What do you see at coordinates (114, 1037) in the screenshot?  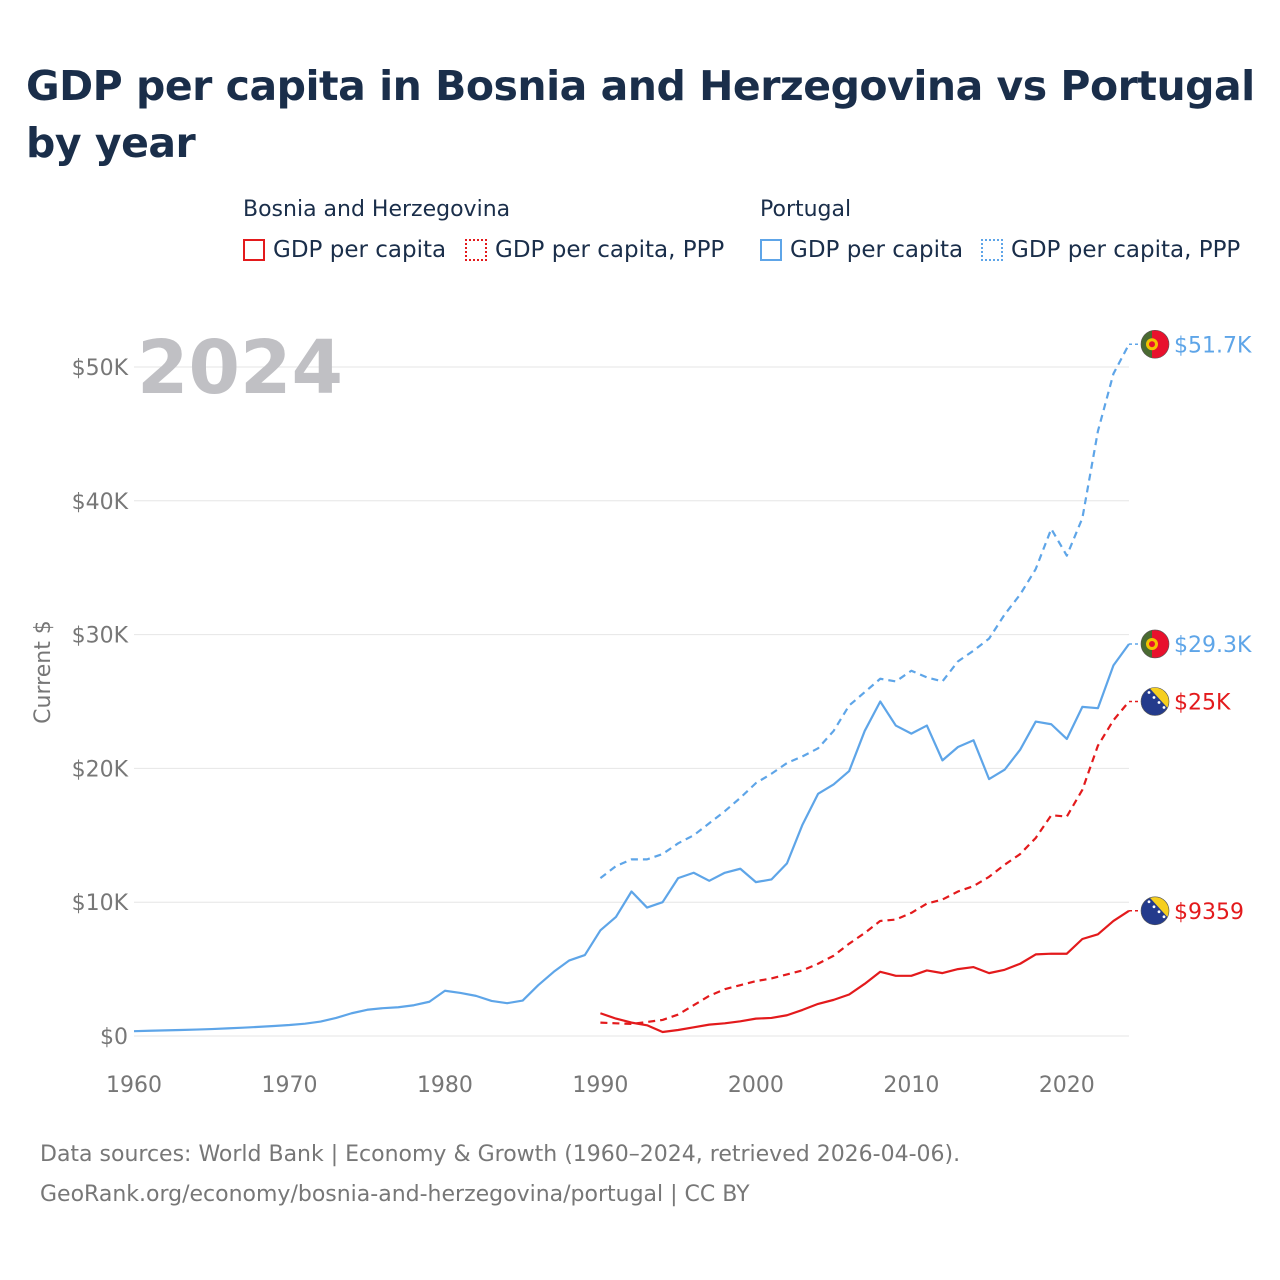 I see `y-tick-label: $0` at bounding box center [114, 1037].